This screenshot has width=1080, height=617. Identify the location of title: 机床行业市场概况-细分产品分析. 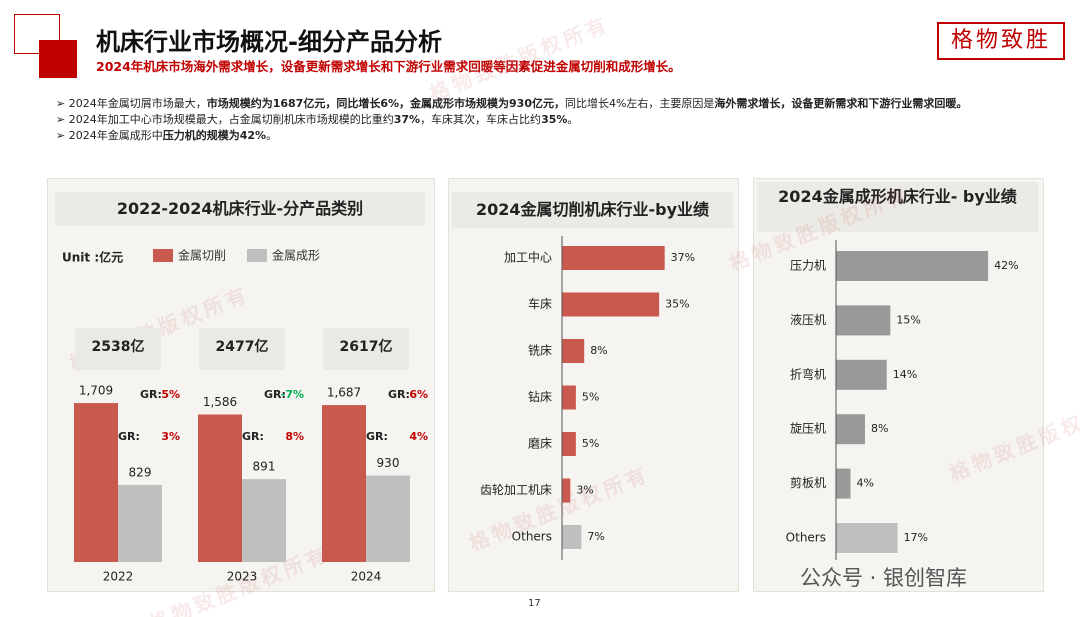
(269, 42).